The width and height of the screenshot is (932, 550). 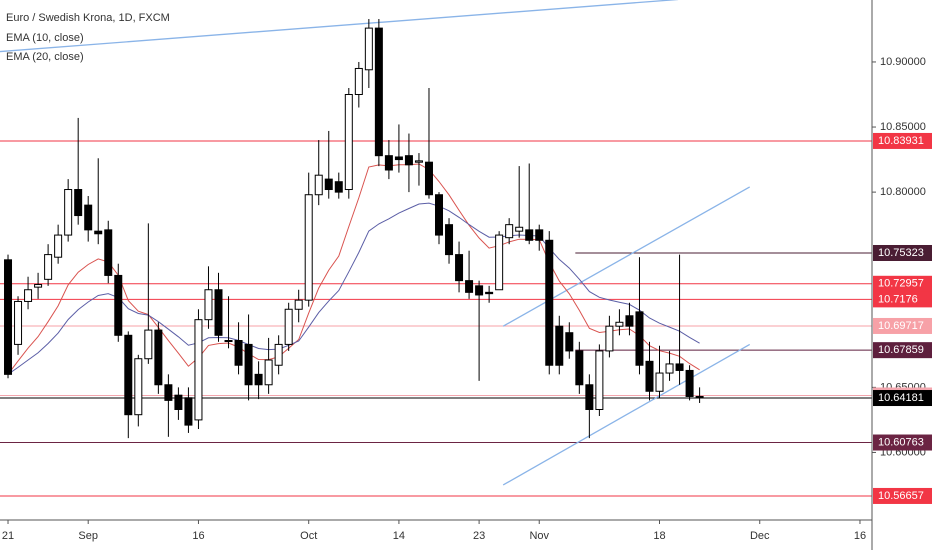 What do you see at coordinates (760, 536) in the screenshot?
I see `x-tick-label: Dec` at bounding box center [760, 536].